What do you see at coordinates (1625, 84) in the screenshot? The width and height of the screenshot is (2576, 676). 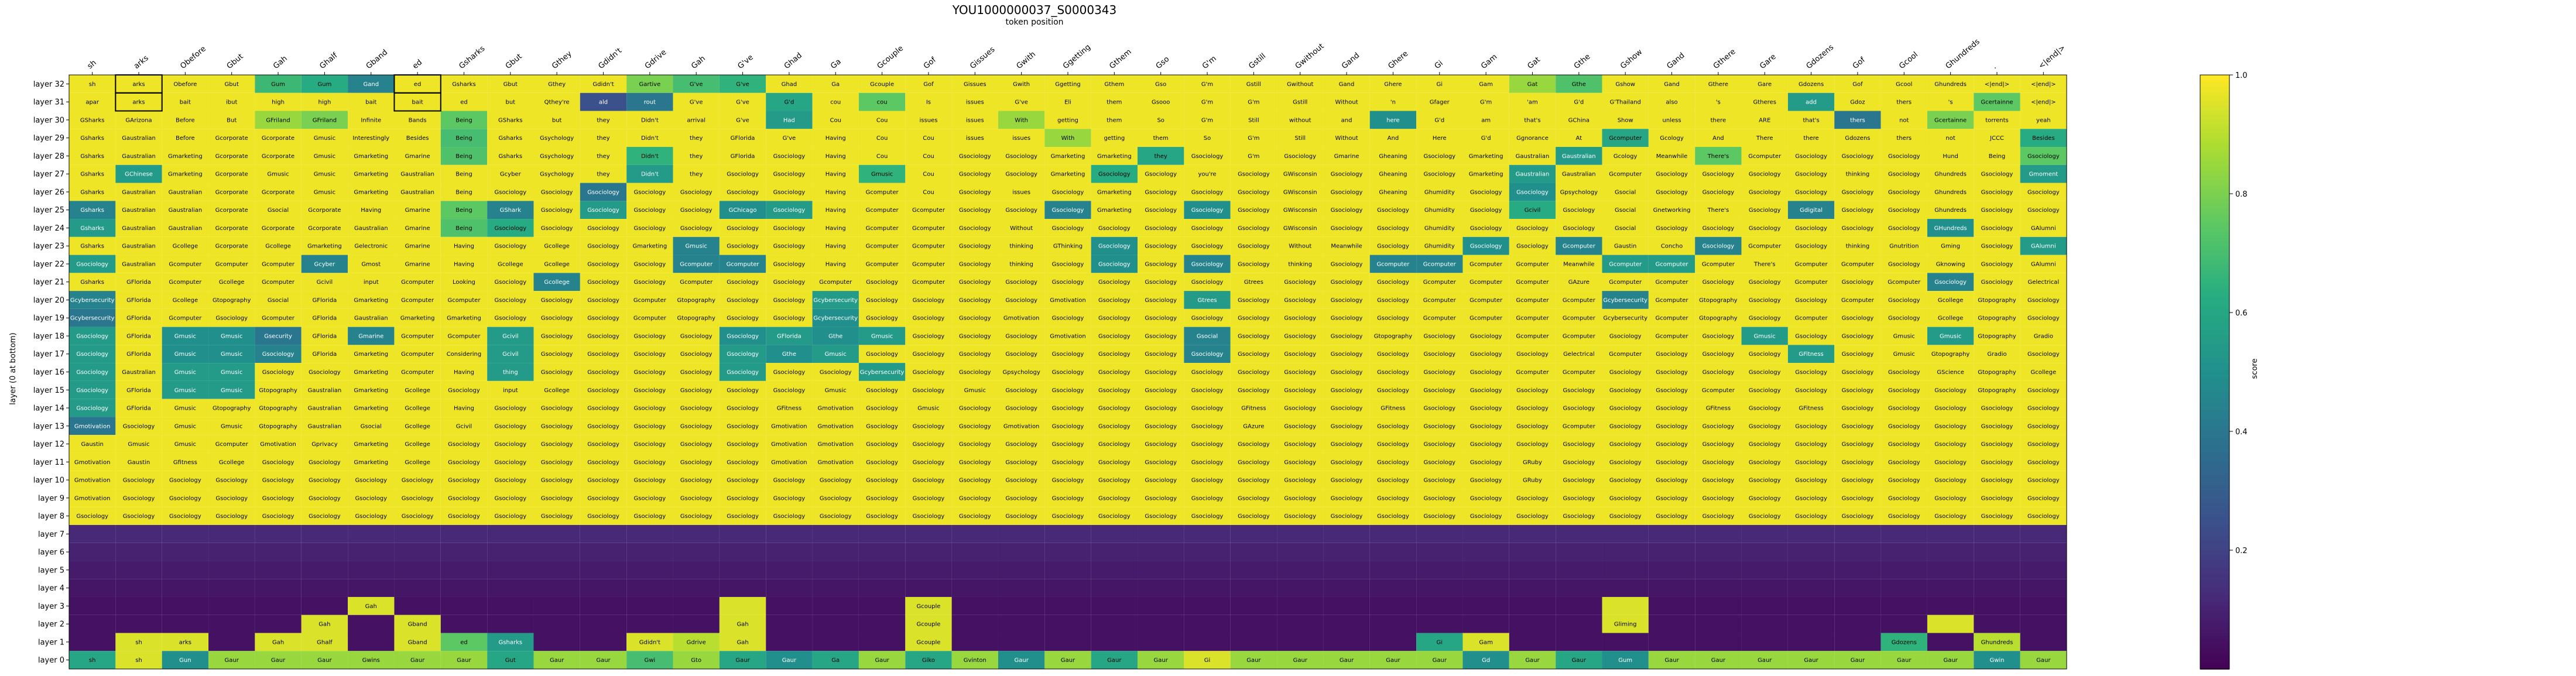 I see `cell-label: Gshow` at bounding box center [1625, 84].